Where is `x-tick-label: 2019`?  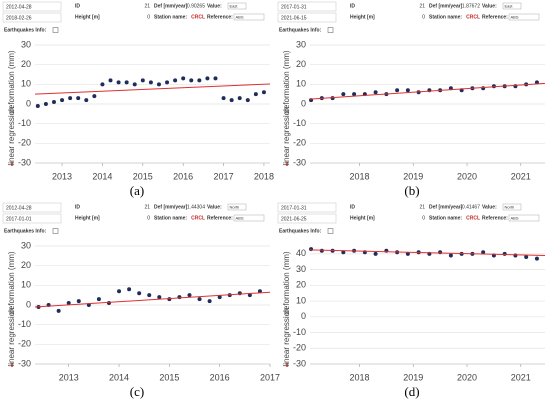 x-tick-label: 2019 is located at coordinates (413, 377).